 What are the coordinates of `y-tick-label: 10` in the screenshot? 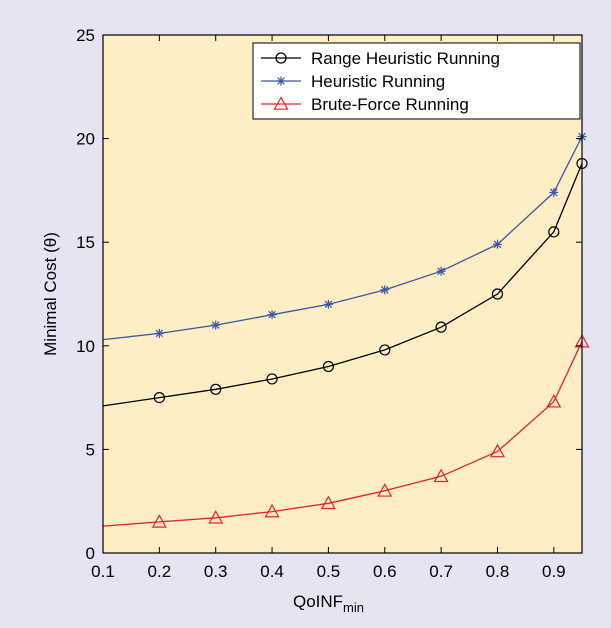 It's located at (85, 346).